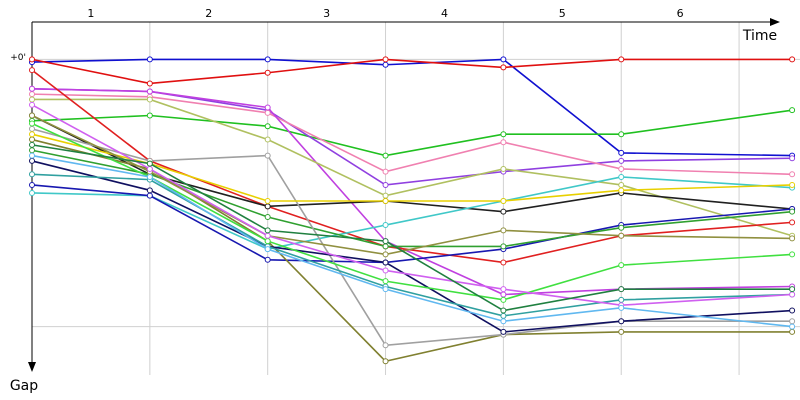 The image size is (800, 400). What do you see at coordinates (326, 13) in the screenshot?
I see `x-band-label: 3` at bounding box center [326, 13].